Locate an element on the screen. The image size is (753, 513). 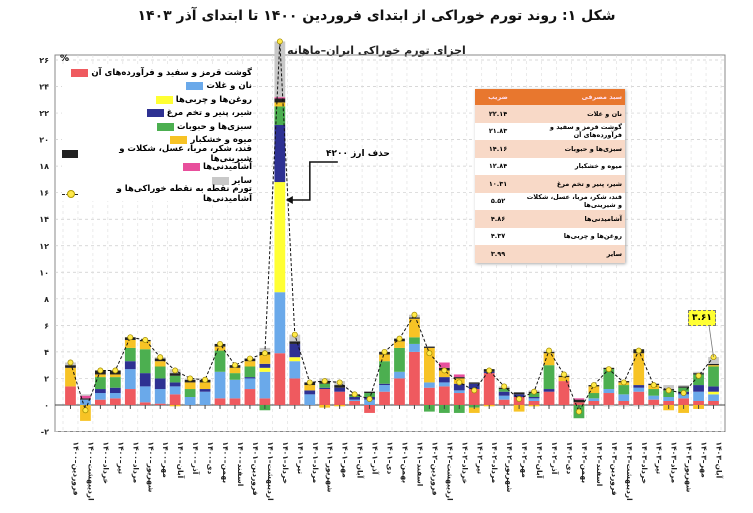
x-tick-label: ۱۴۰۲–بهمن is located at coordinates (584, 463).